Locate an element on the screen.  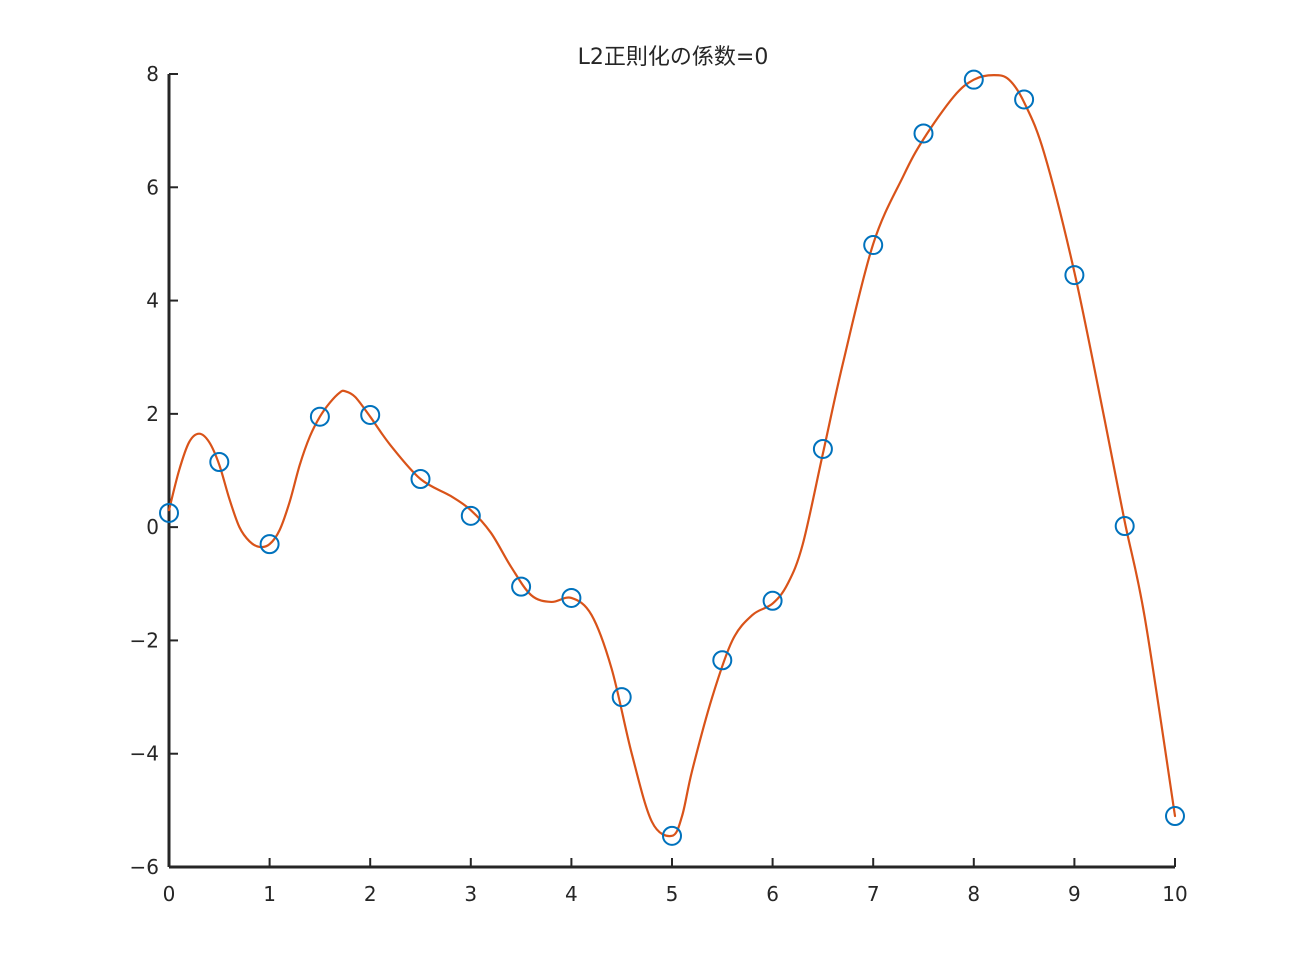
x-tick-label: 4 is located at coordinates (571, 894).